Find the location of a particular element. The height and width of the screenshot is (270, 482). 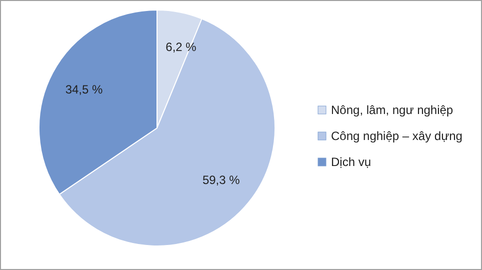

data-label: 6,2 % is located at coordinates (181, 47).